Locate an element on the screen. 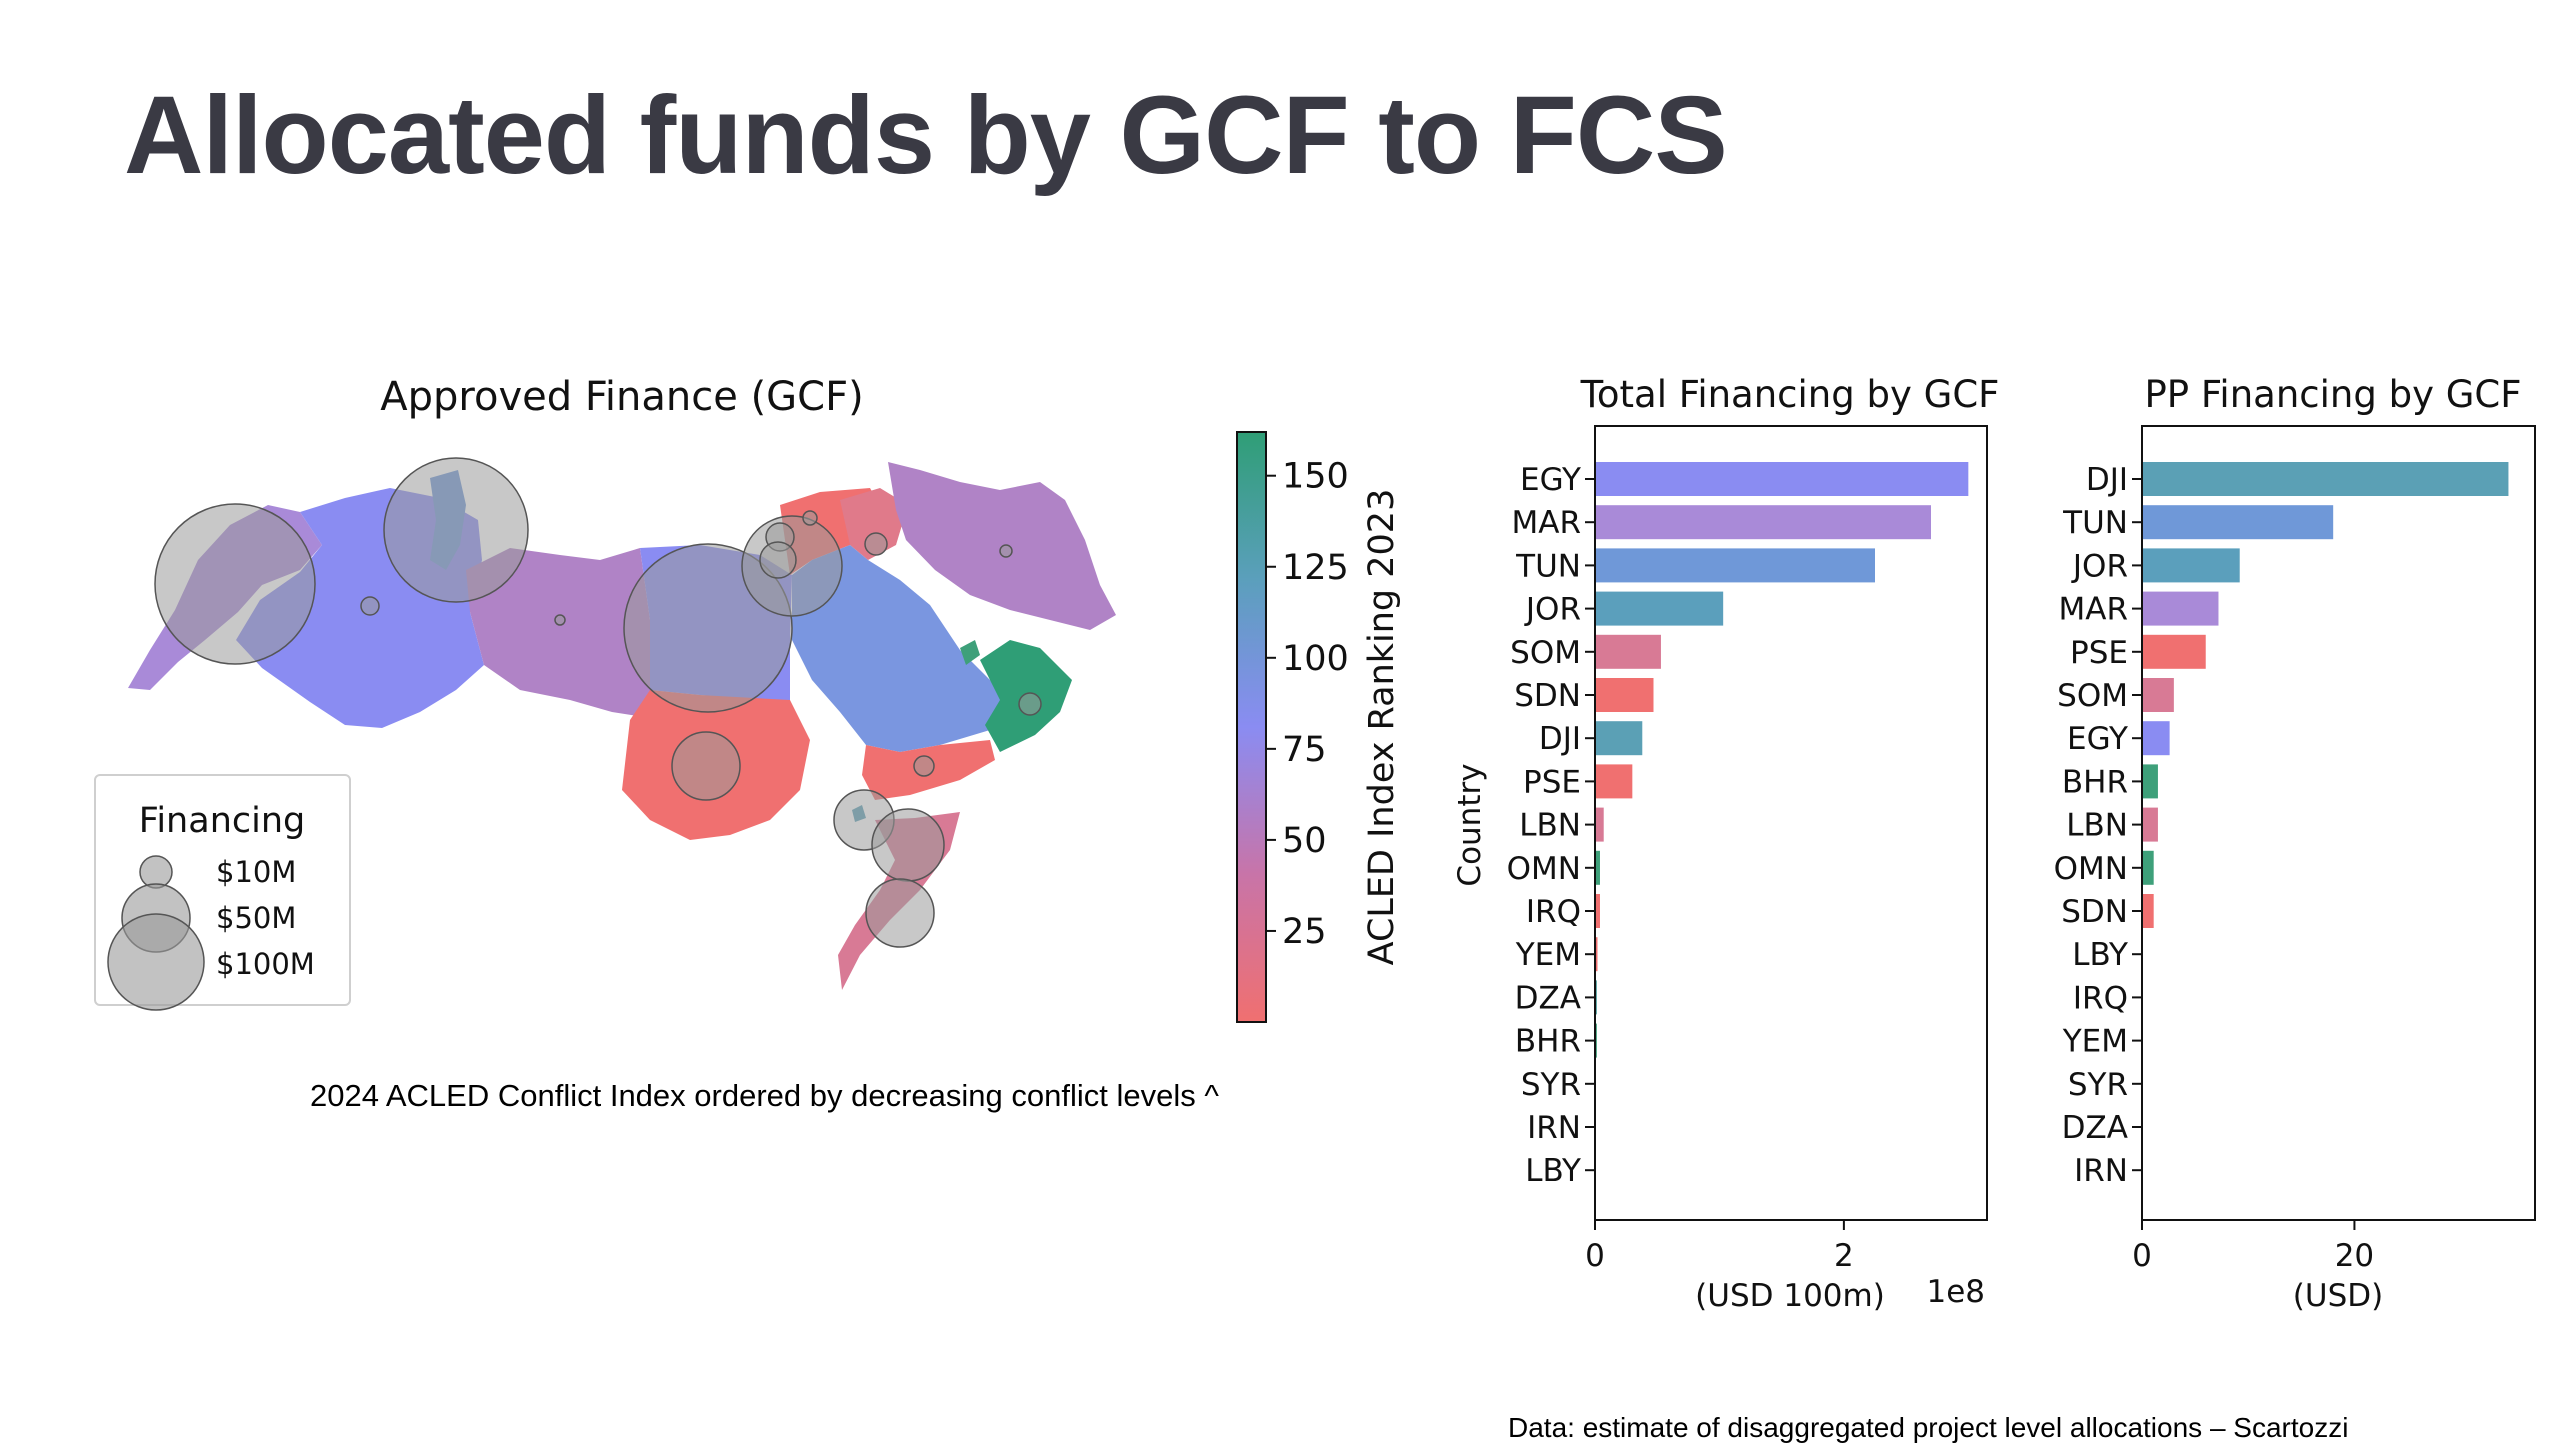  bubble-algeria is located at coordinates (370, 606).